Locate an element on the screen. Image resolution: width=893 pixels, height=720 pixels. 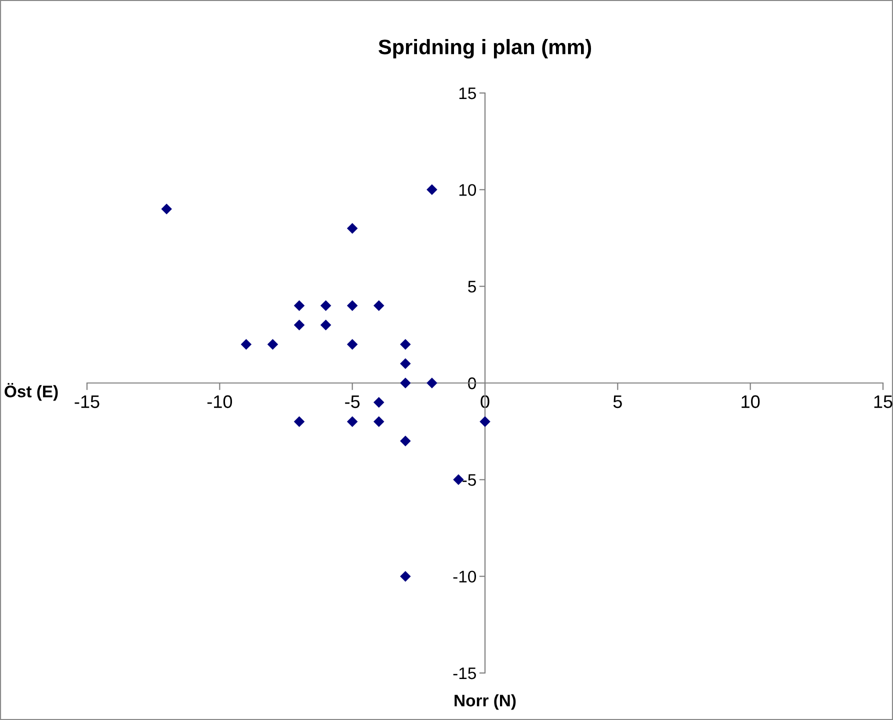
text: Norr (N) is located at coordinates (485, 702).